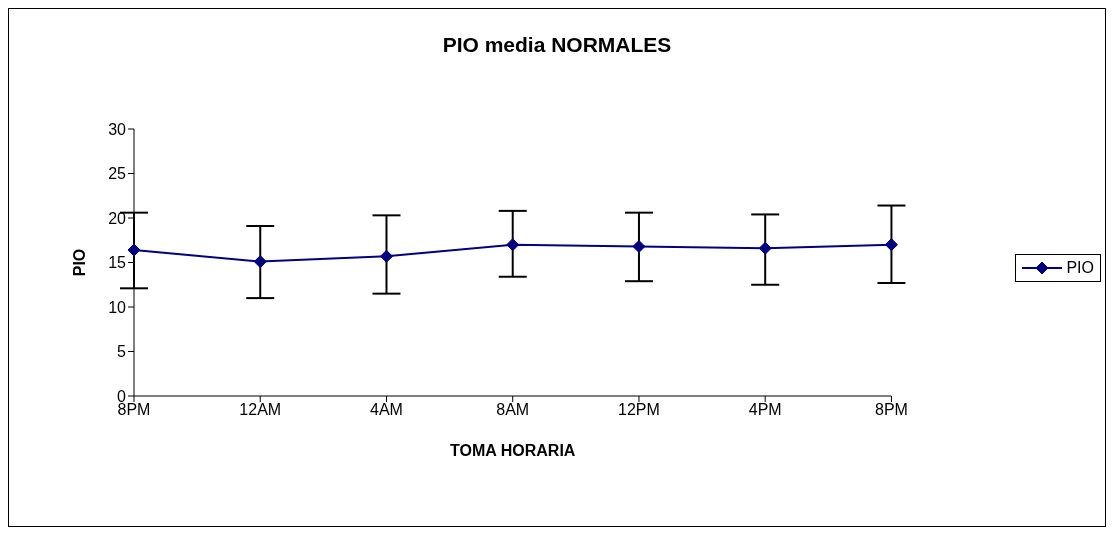 This screenshot has width=1112, height=533. What do you see at coordinates (79, 262) in the screenshot?
I see `y-axis-title: PIO` at bounding box center [79, 262].